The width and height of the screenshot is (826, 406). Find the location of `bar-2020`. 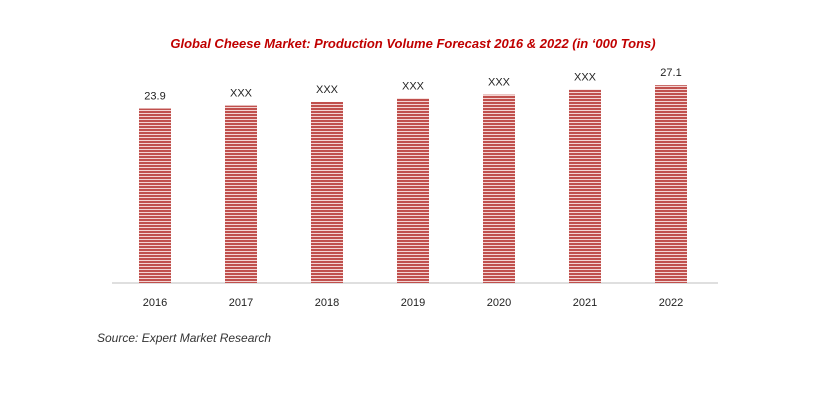

bar-2020 is located at coordinates (499, 188).